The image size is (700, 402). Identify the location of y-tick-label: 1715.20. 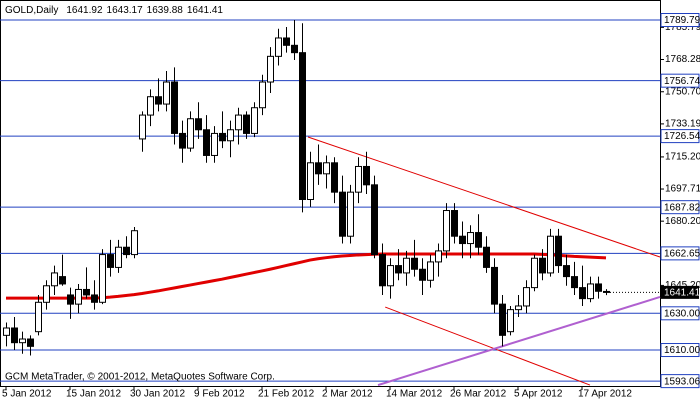
(682, 157).